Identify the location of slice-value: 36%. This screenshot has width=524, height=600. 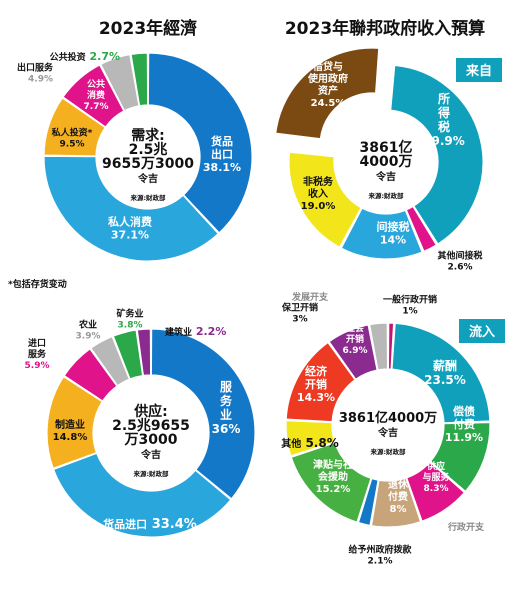
(226, 429).